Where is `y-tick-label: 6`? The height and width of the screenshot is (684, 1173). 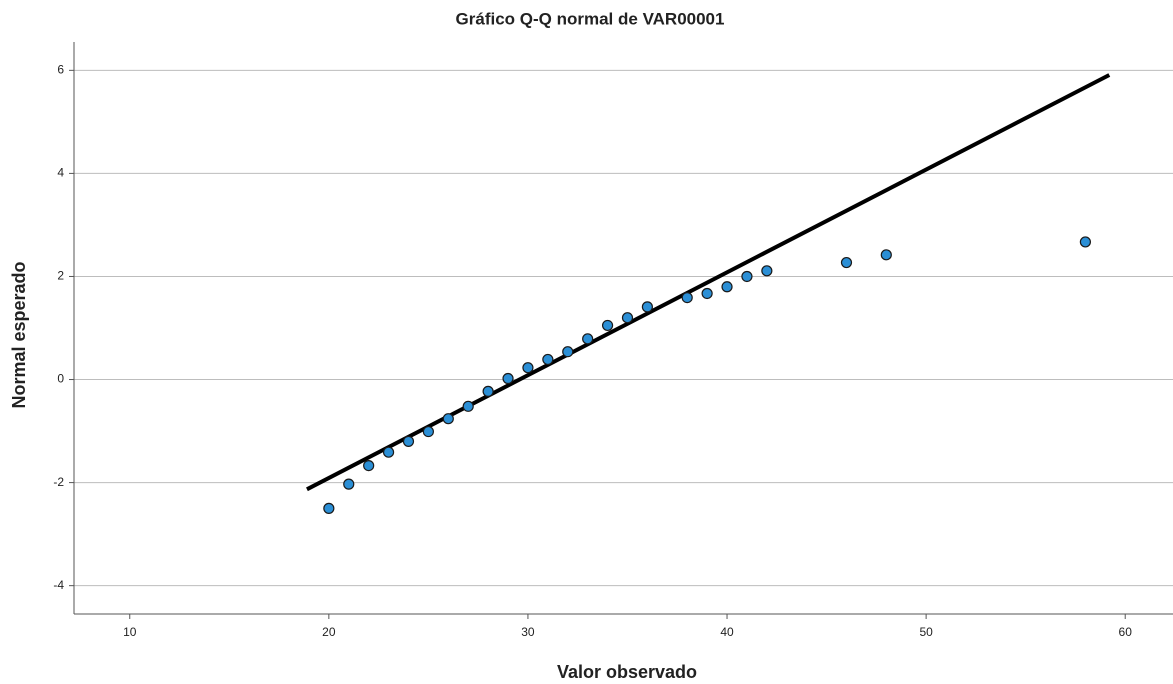 y-tick-label: 6 is located at coordinates (60, 70).